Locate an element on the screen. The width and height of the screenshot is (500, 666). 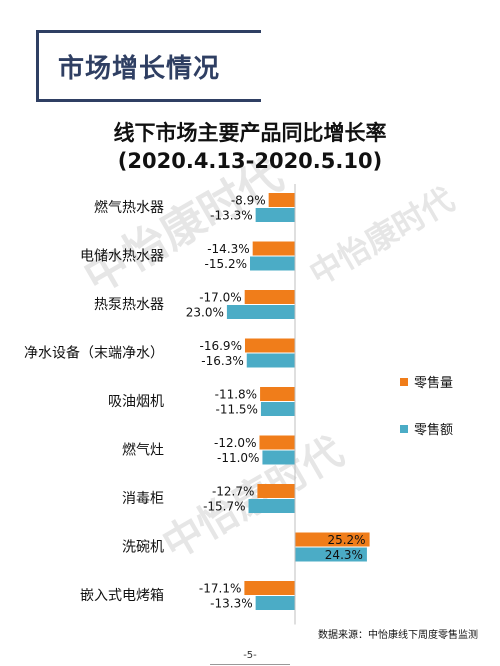
data-label: -12.0% is located at coordinates (235, 443).